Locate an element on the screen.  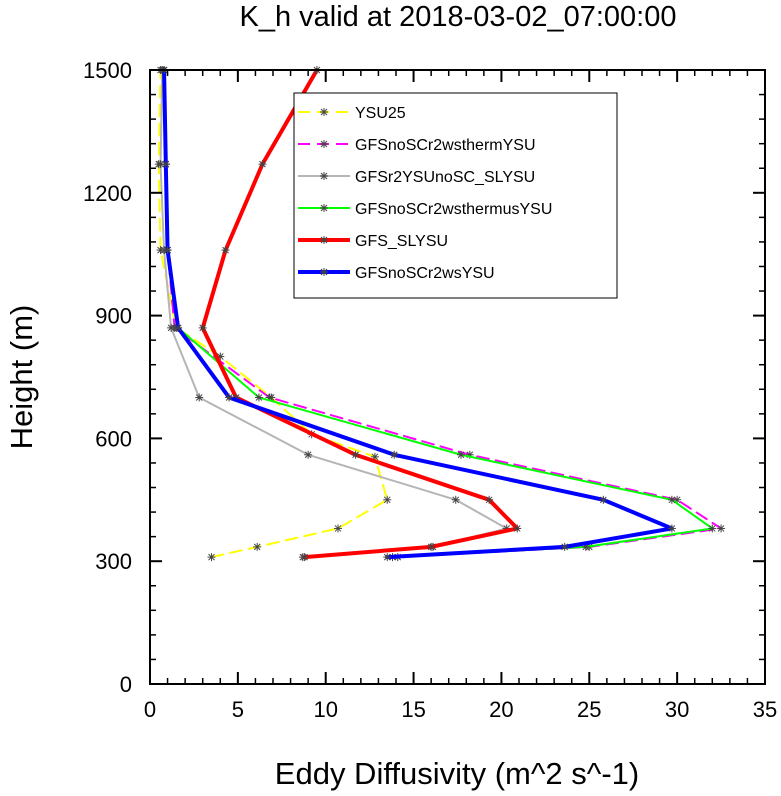
x-tick-label: 25 is located at coordinates (589, 709).